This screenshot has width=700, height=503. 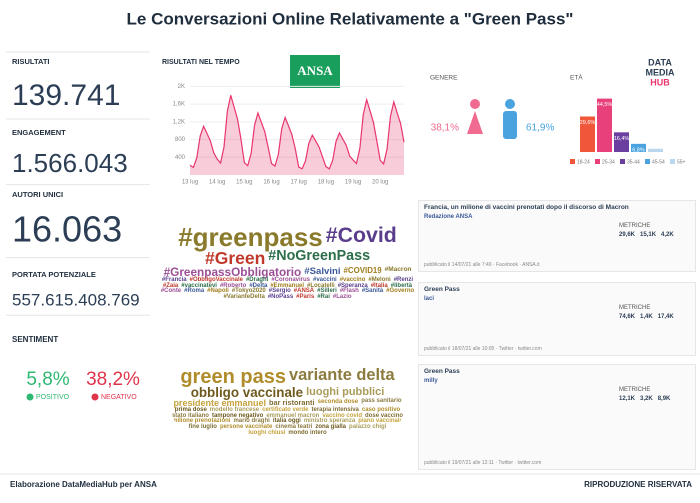 I want to click on cloud-word: #vaccino, so click(x=352, y=279).